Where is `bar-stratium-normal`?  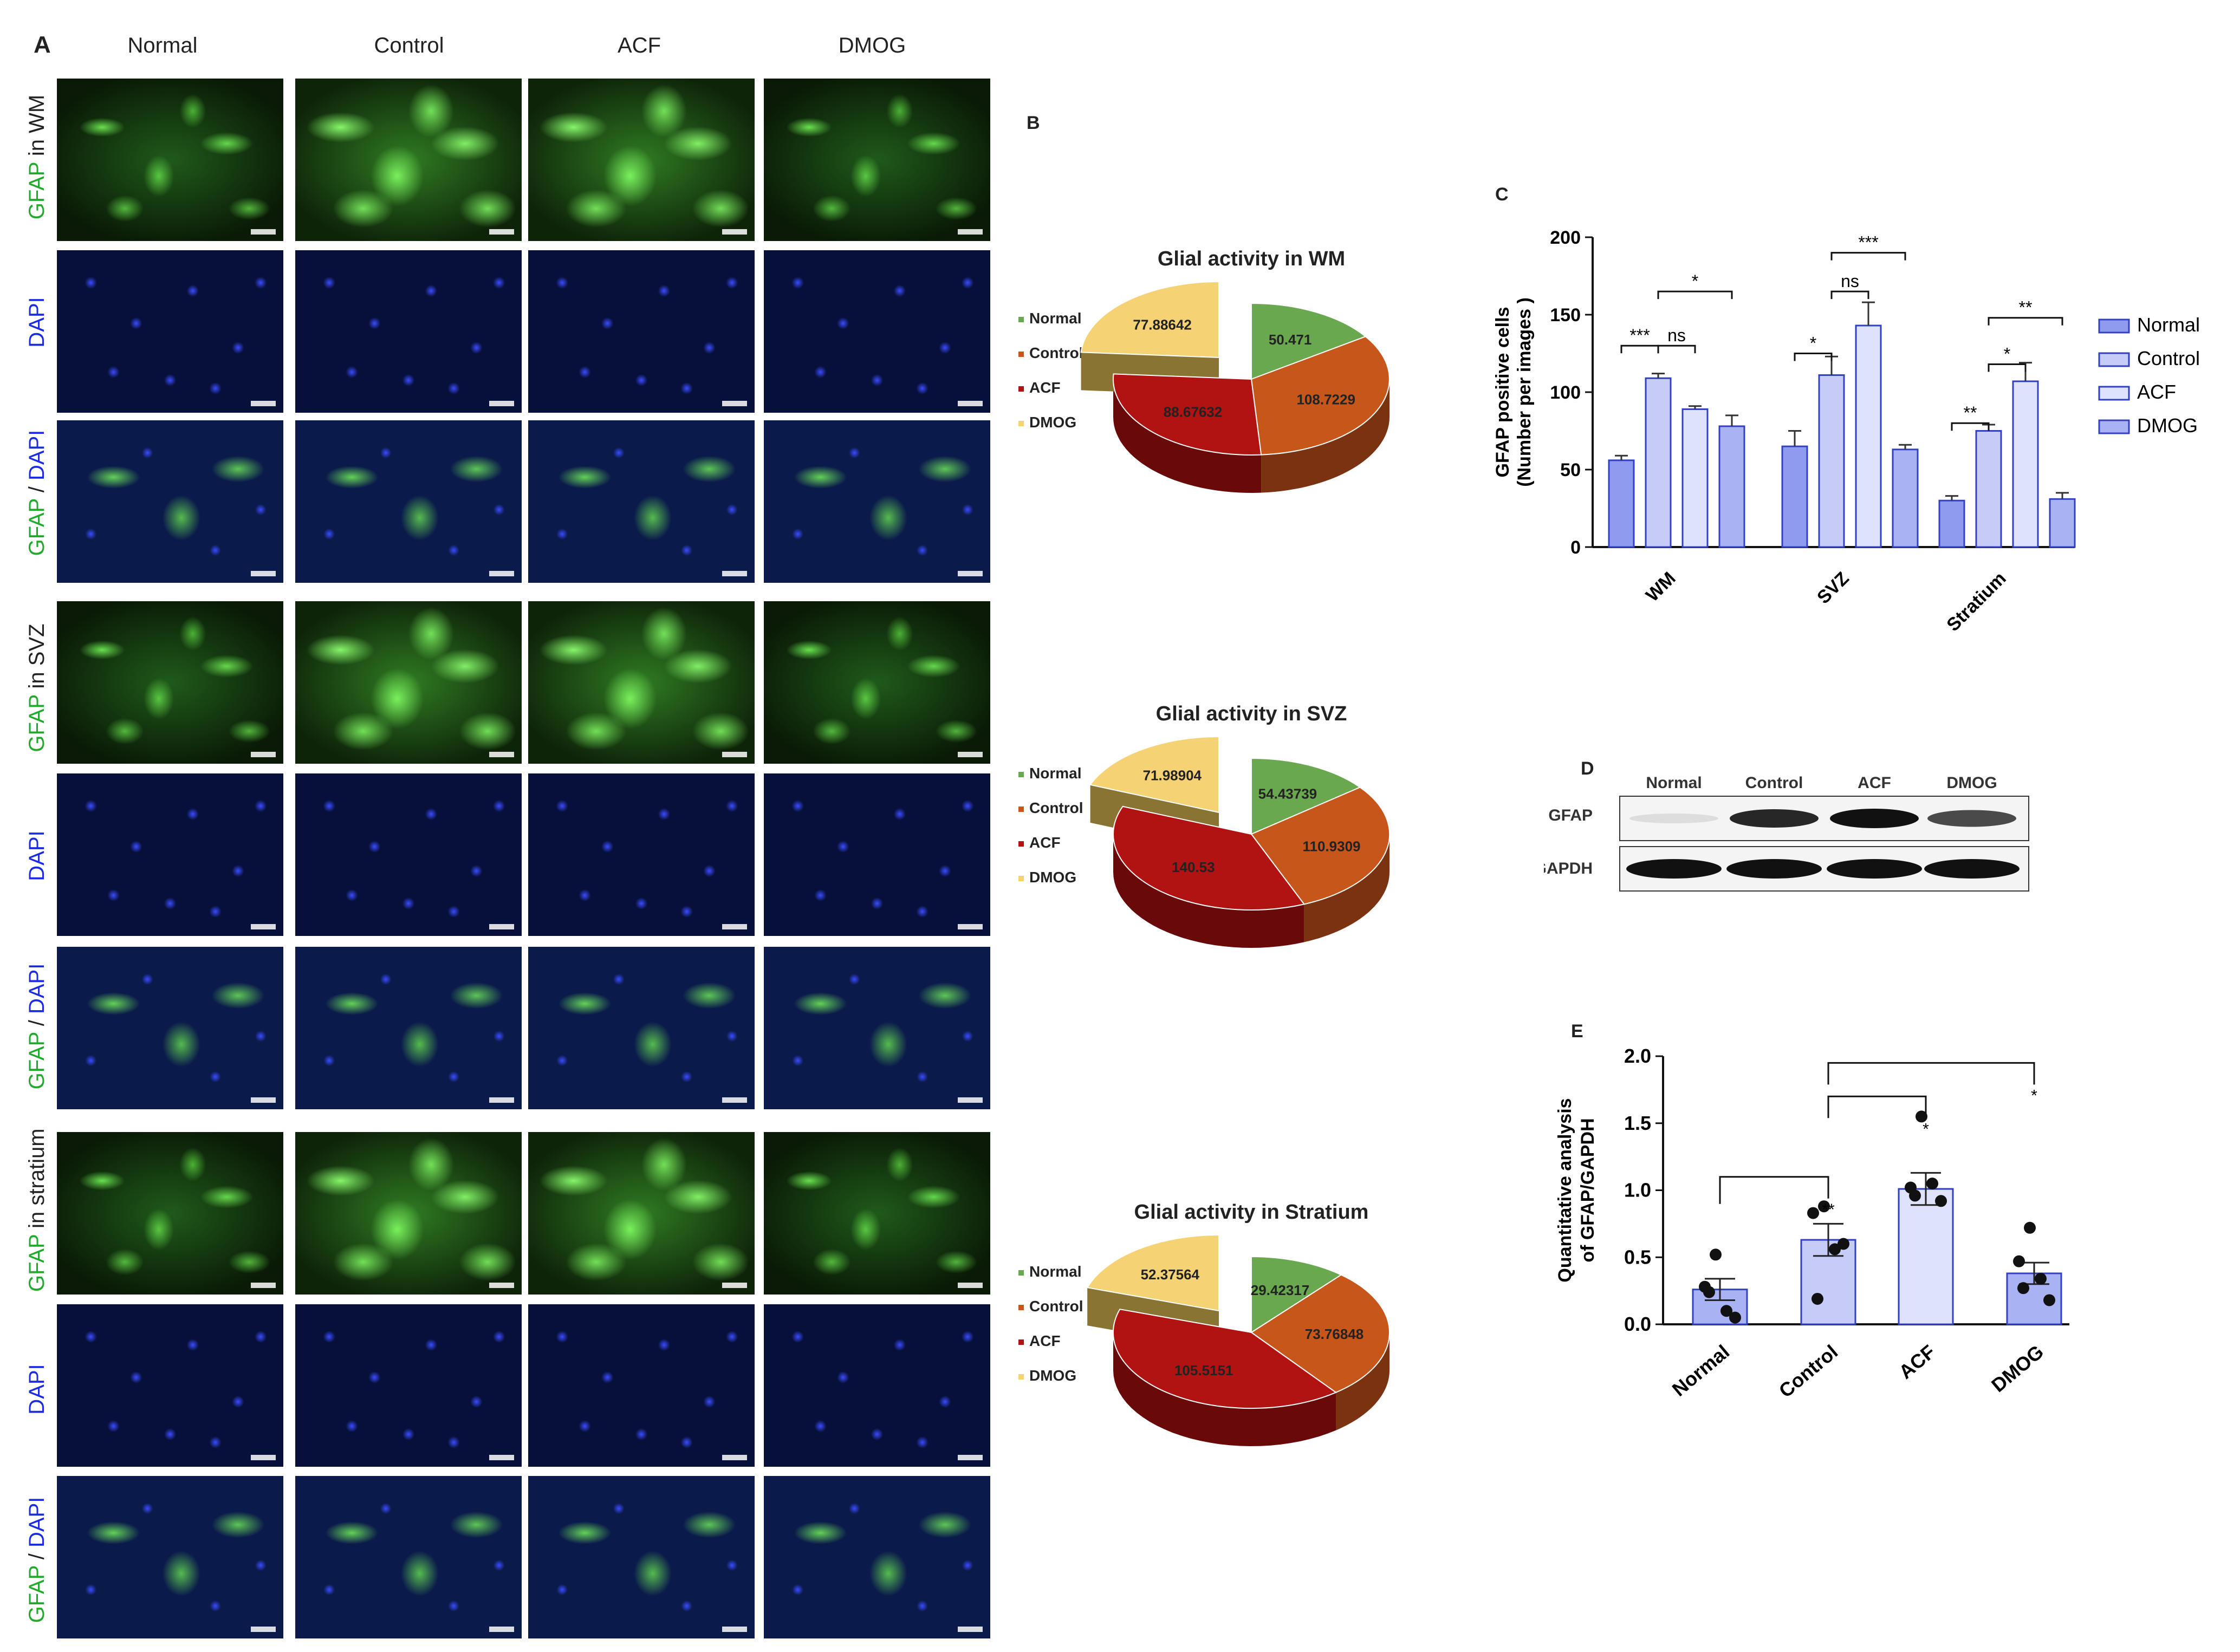
bar-stratium-normal is located at coordinates (1951, 523).